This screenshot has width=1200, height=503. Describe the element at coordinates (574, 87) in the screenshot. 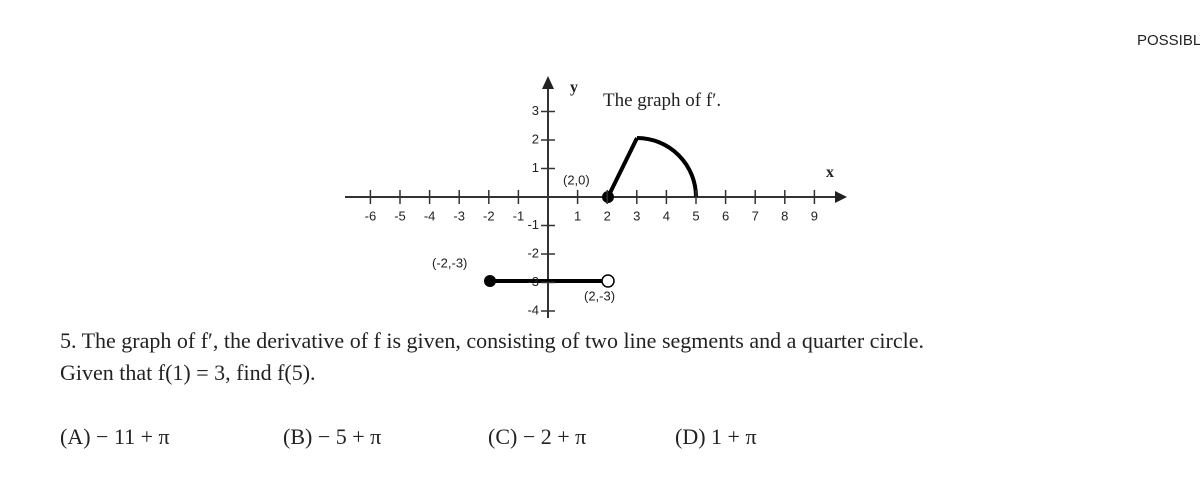

I see `y-axis-label: y` at that location.